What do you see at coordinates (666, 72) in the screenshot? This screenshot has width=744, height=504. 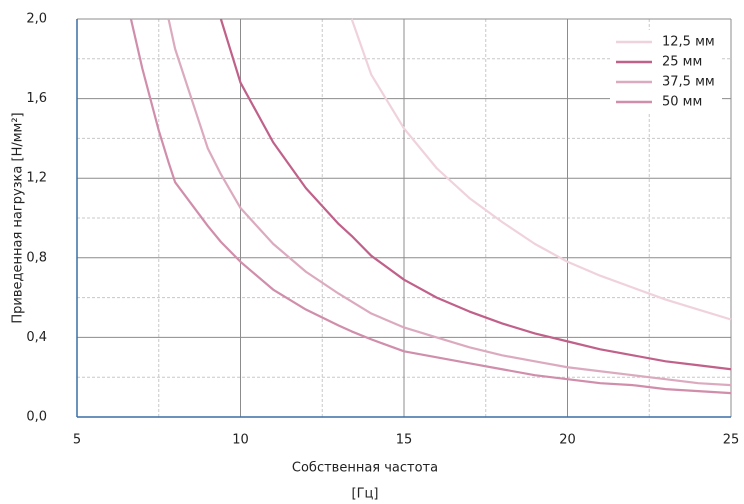 I see `legend-box` at bounding box center [666, 72].